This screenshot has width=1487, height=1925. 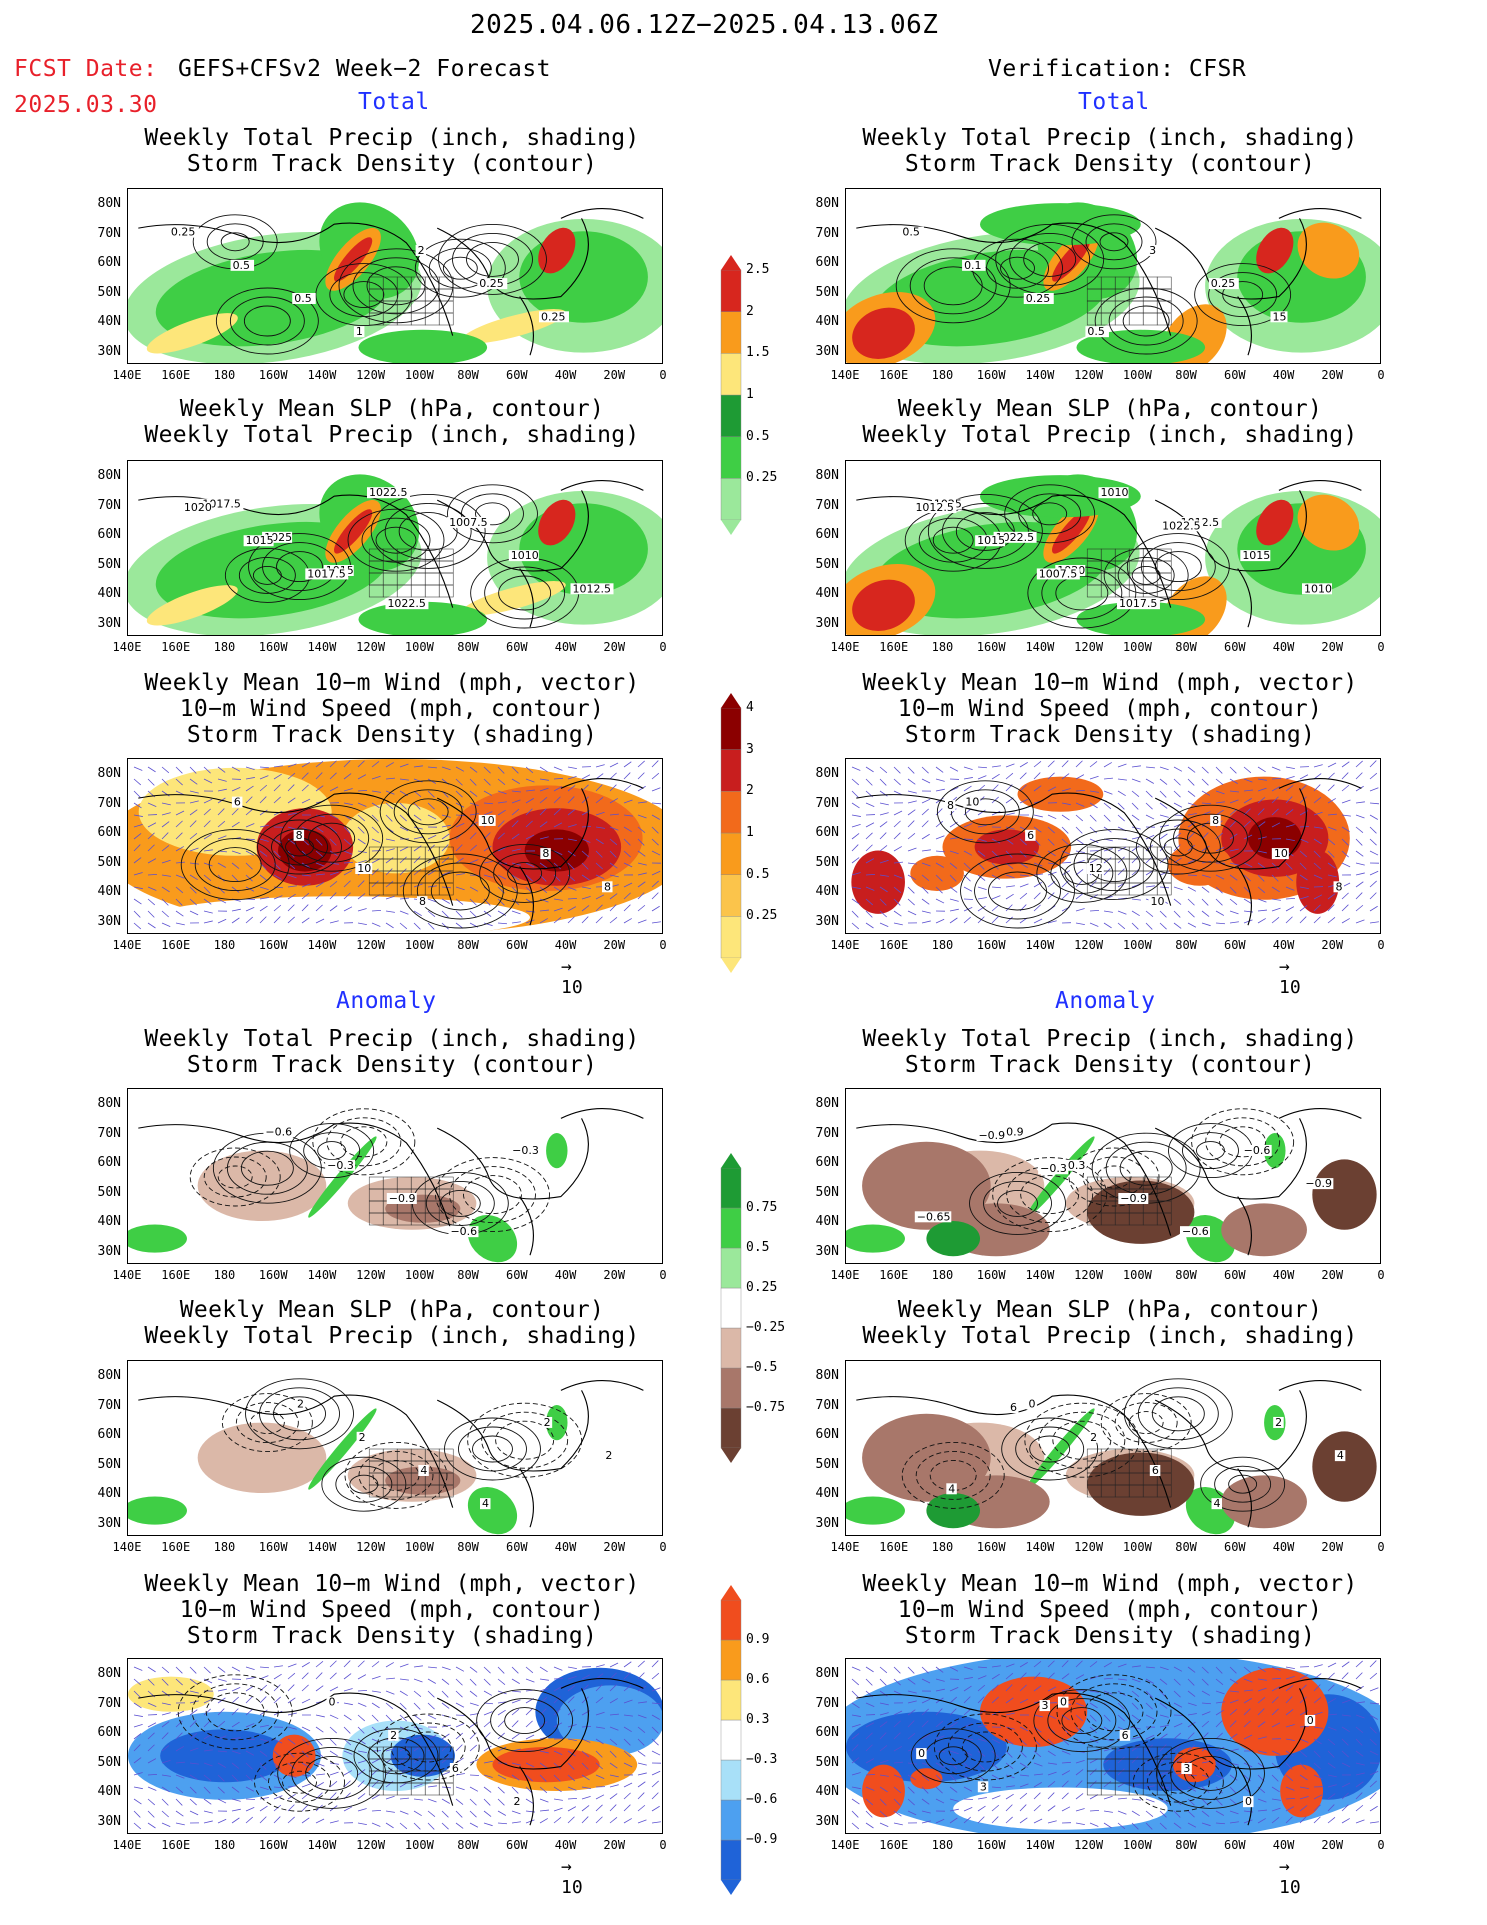 I want to click on panel-title-line: Weekly Mean SLP (hPa, contour), so click(x=1110, y=1310).